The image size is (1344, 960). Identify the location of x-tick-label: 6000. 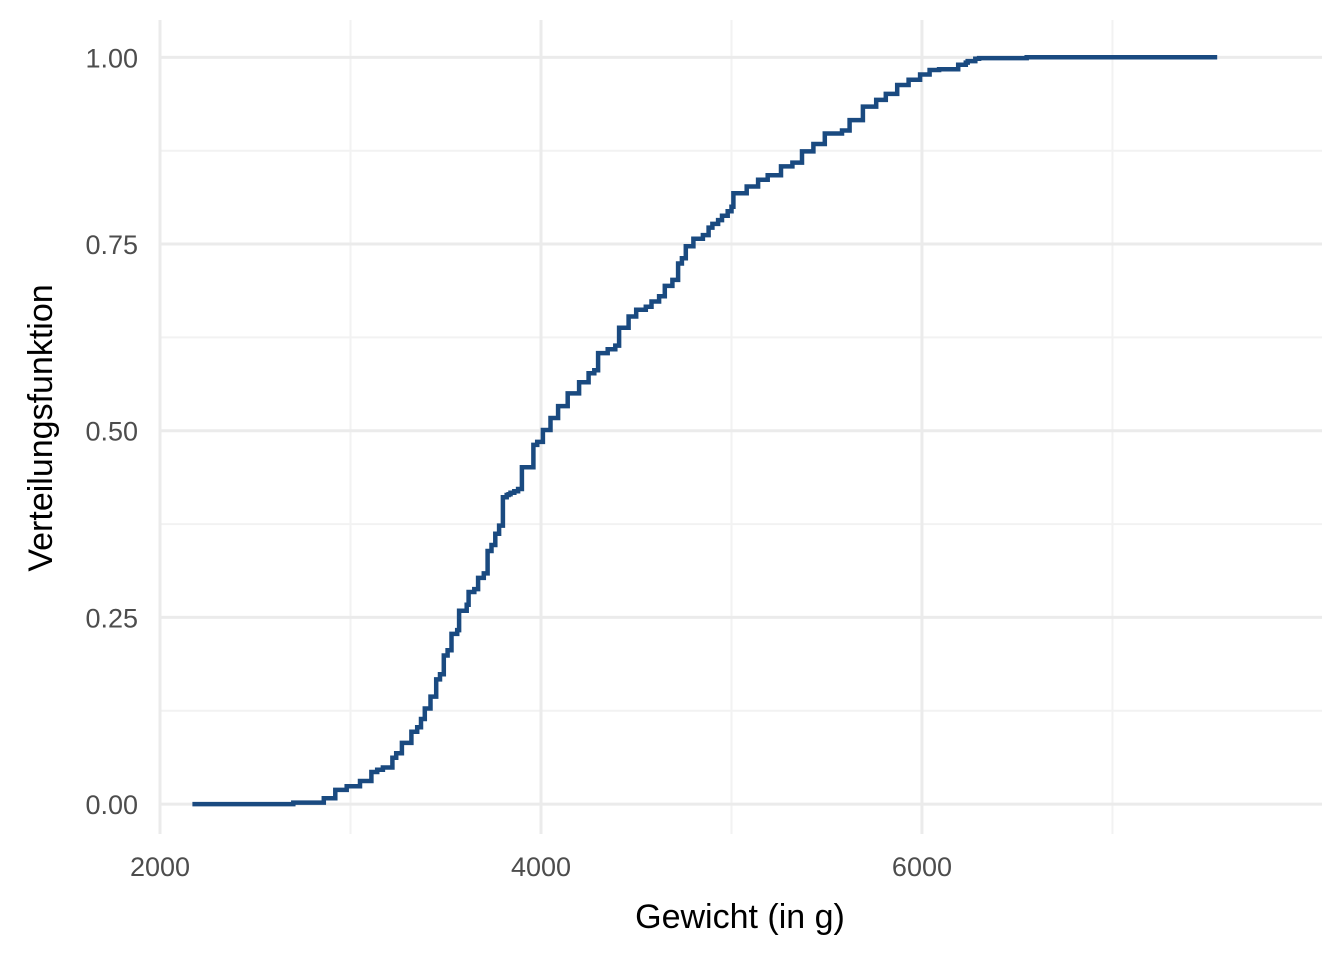
(922, 867).